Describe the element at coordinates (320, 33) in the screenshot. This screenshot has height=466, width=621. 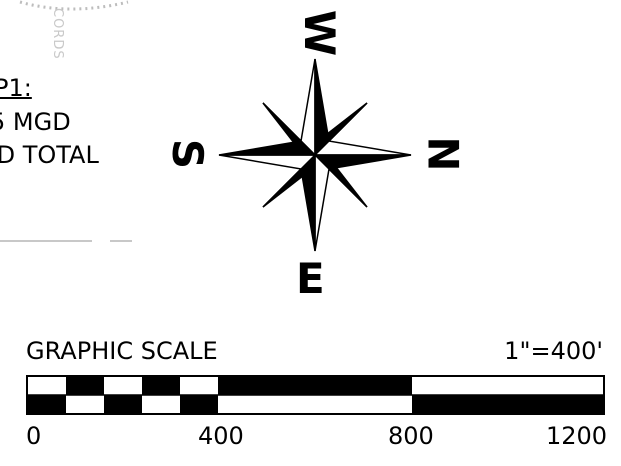
I see `compass-west-label: W` at that location.